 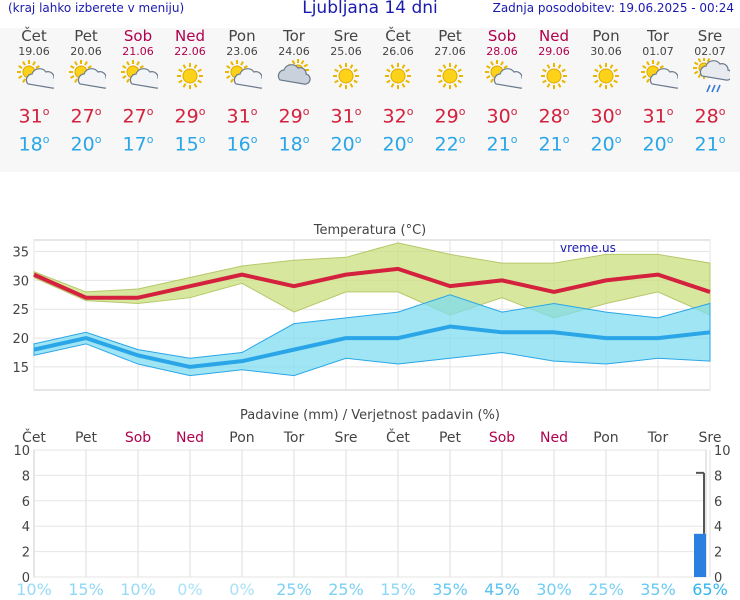 I want to click on max-temperature-line, so click(x=372, y=283).